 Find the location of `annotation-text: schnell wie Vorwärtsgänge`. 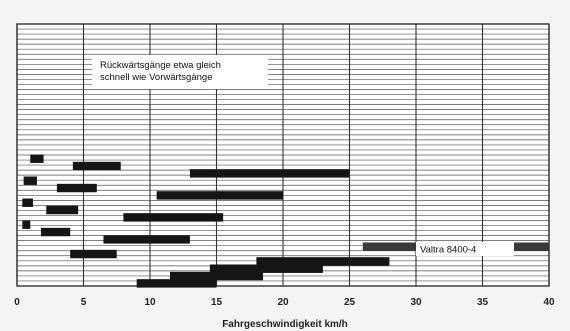

annotation-text: schnell wie Vorwärtsgänge is located at coordinates (156, 77).